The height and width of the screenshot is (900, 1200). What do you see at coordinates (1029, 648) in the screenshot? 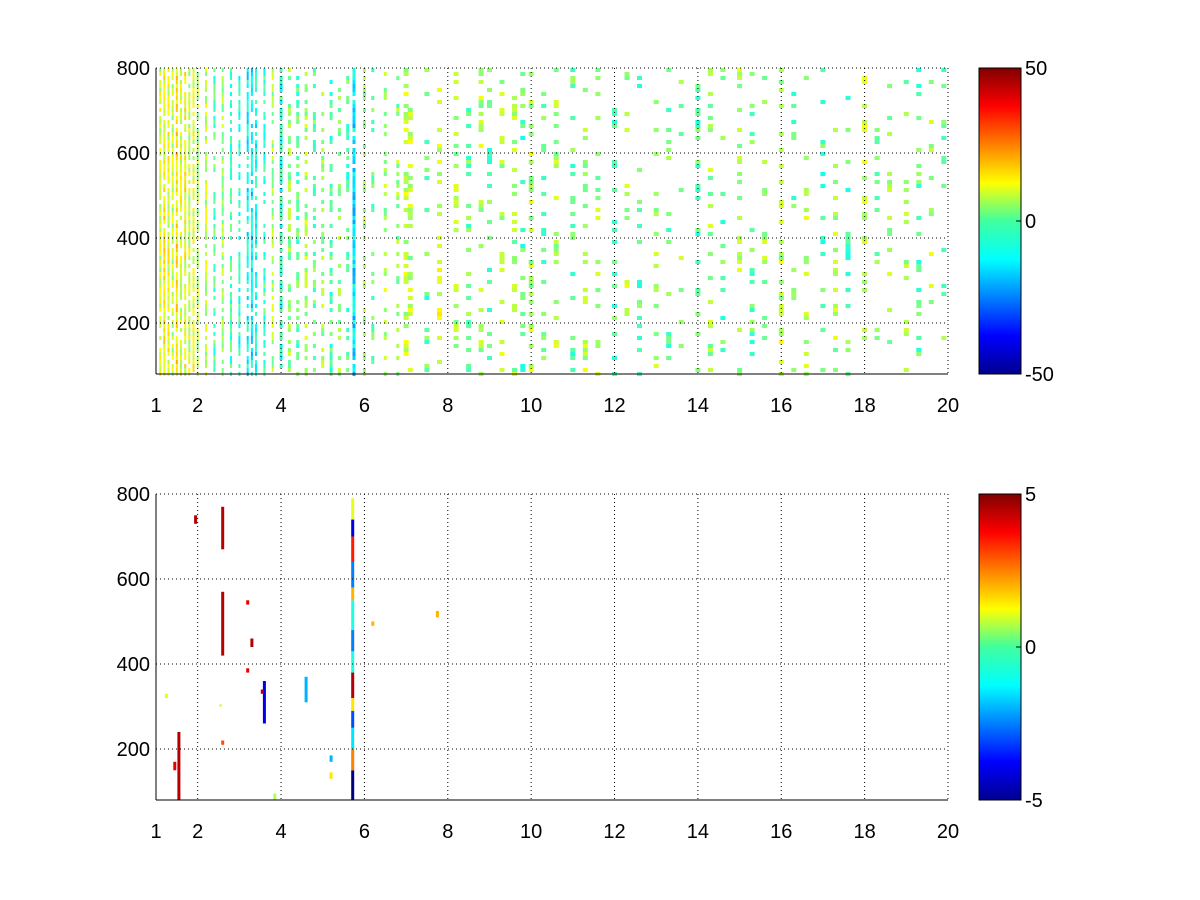
I see `colorbar-tick-labels: 50-5` at bounding box center [1029, 648].